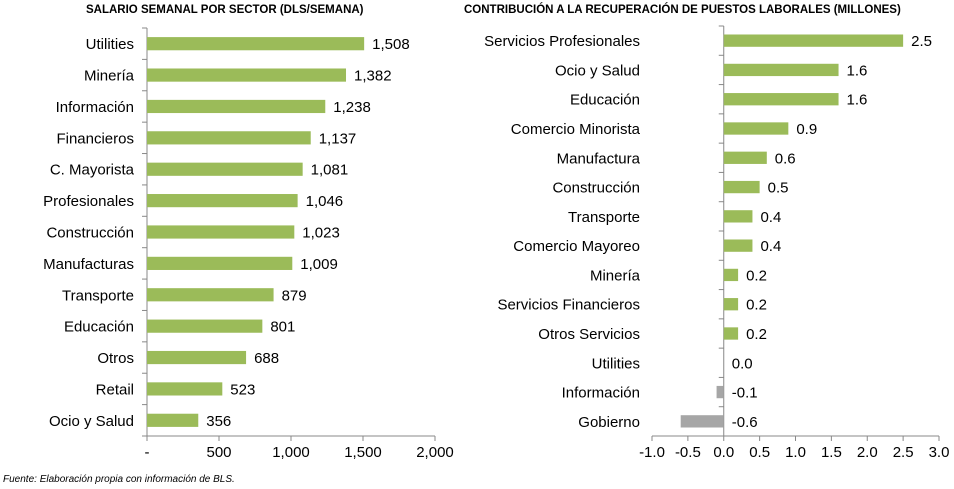  I want to click on jobs-category-label: Construcción, so click(596, 188).